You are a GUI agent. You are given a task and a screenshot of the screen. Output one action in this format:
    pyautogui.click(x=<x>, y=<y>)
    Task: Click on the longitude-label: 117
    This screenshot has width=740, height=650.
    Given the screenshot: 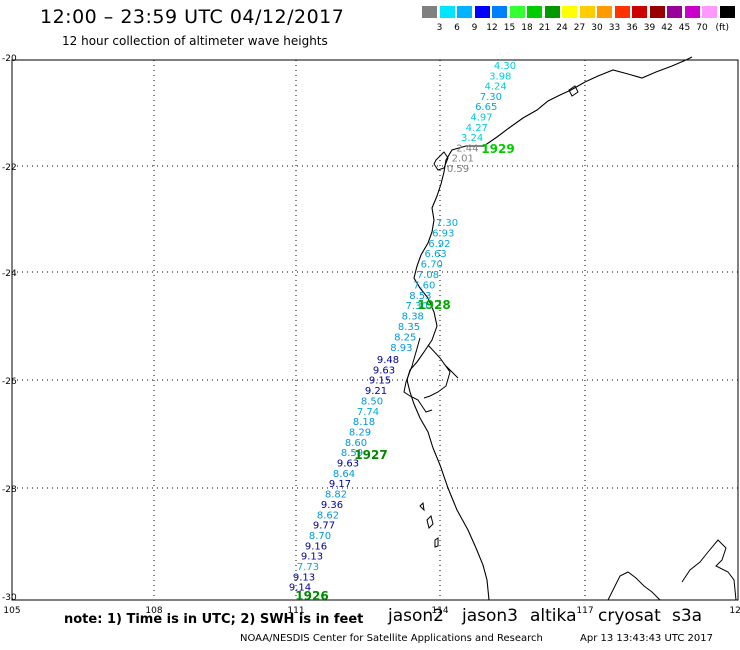 What is the action you would take?
    pyautogui.click(x=584, y=611)
    